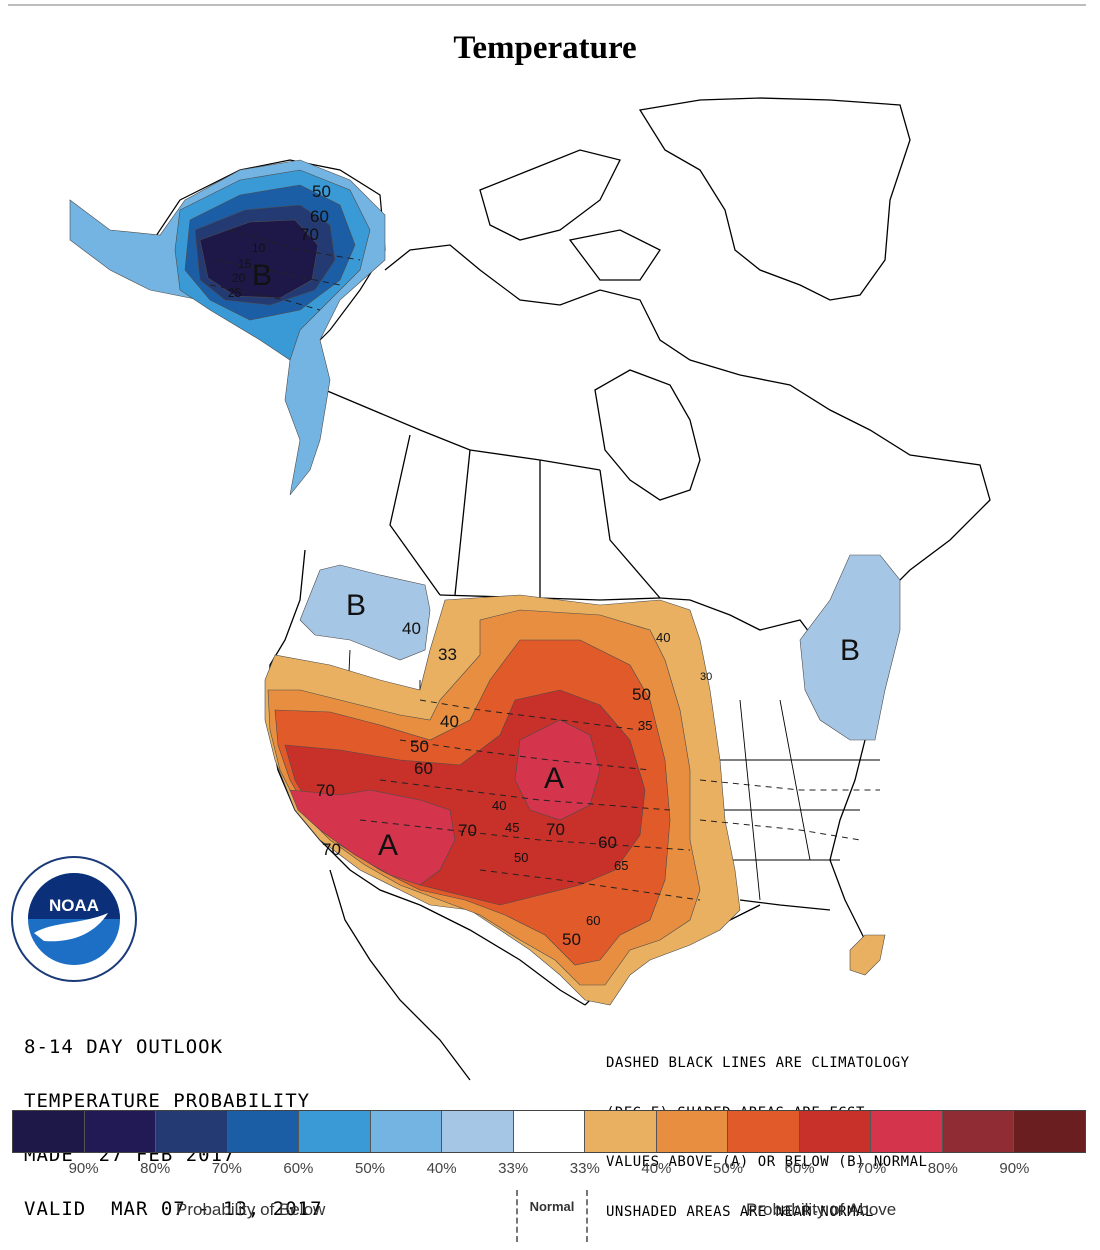 The image size is (1100, 1250). I want to click on greenland-outline, so click(774, 199).